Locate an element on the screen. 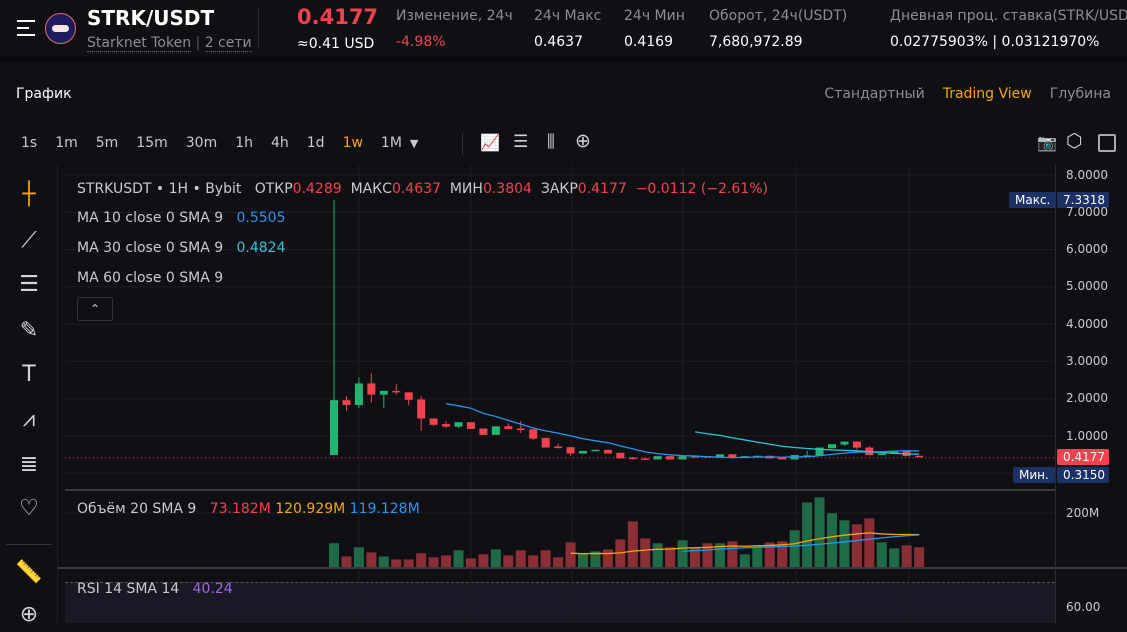  tf-1d: 1d is located at coordinates (315, 143).